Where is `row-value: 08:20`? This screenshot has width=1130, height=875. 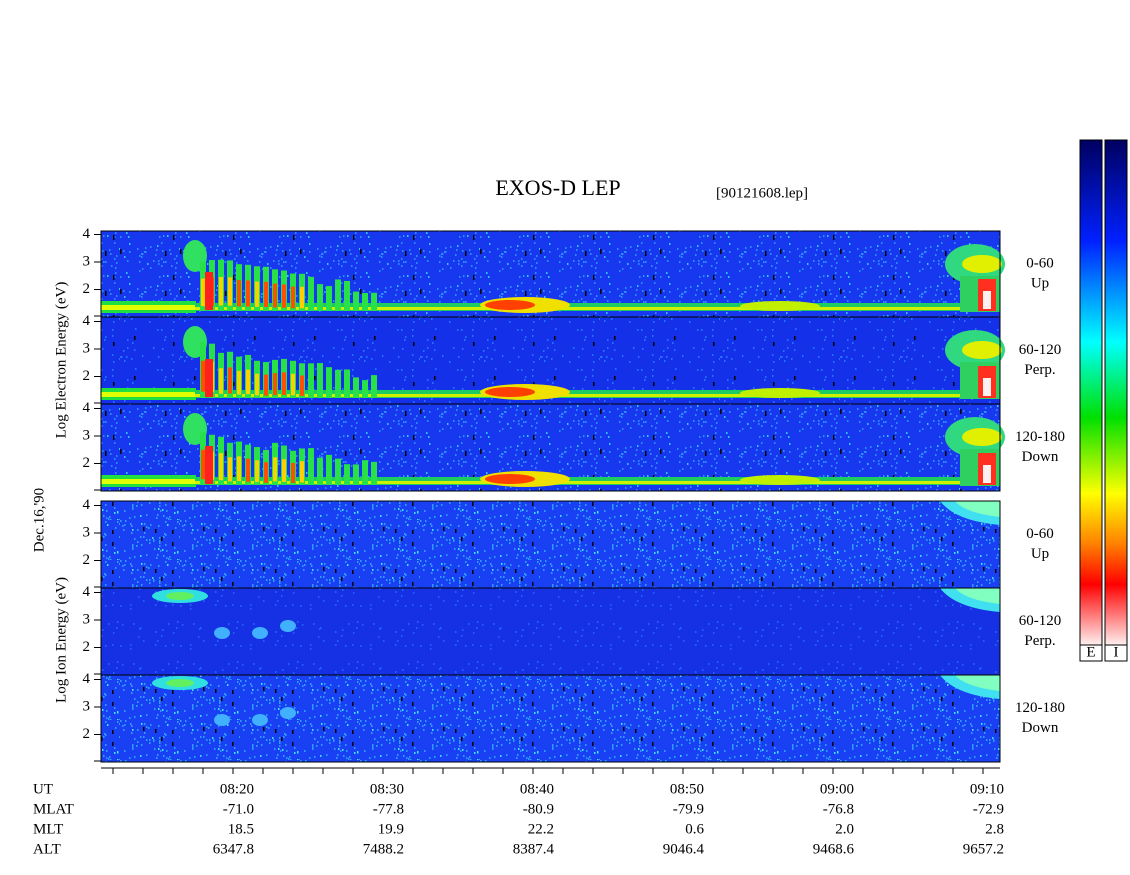 row-value: 08:20 is located at coordinates (237, 789).